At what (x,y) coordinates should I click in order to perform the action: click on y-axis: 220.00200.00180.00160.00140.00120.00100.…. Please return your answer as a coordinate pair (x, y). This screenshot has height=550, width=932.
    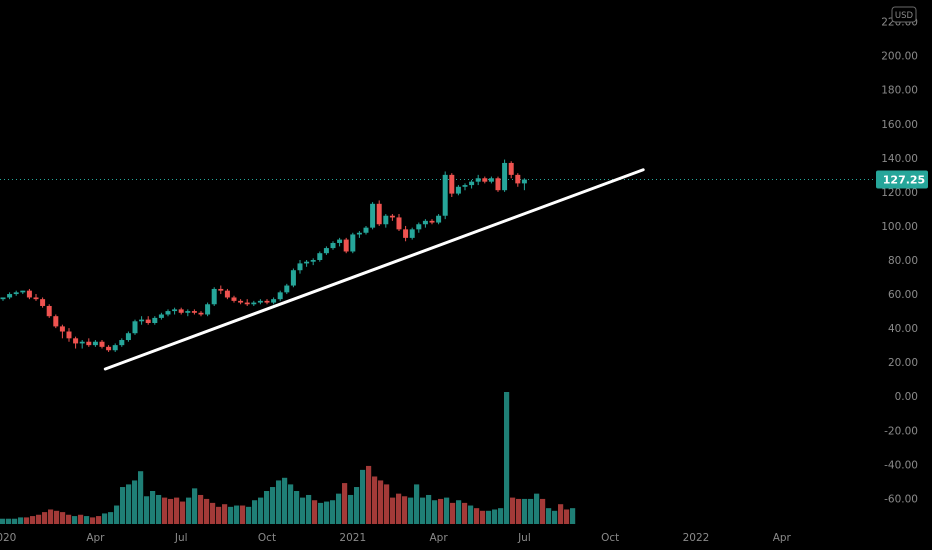
    Looking at the image, I should click on (899, 261).